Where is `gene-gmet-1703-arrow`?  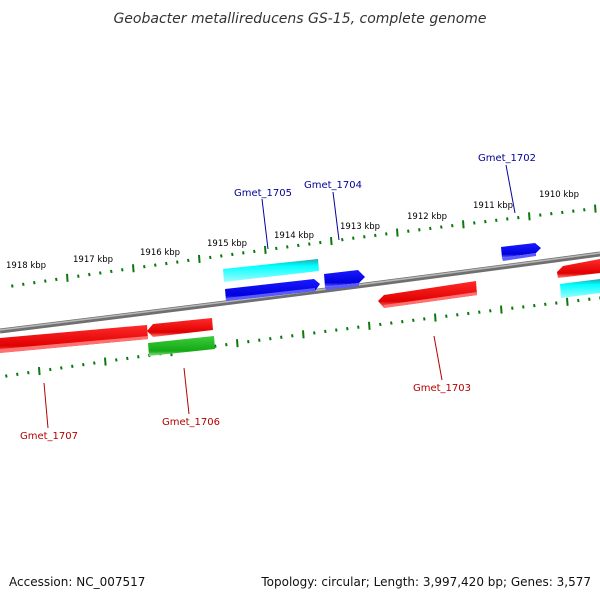
gene-gmet-1703-arrow is located at coordinates (427, 294).